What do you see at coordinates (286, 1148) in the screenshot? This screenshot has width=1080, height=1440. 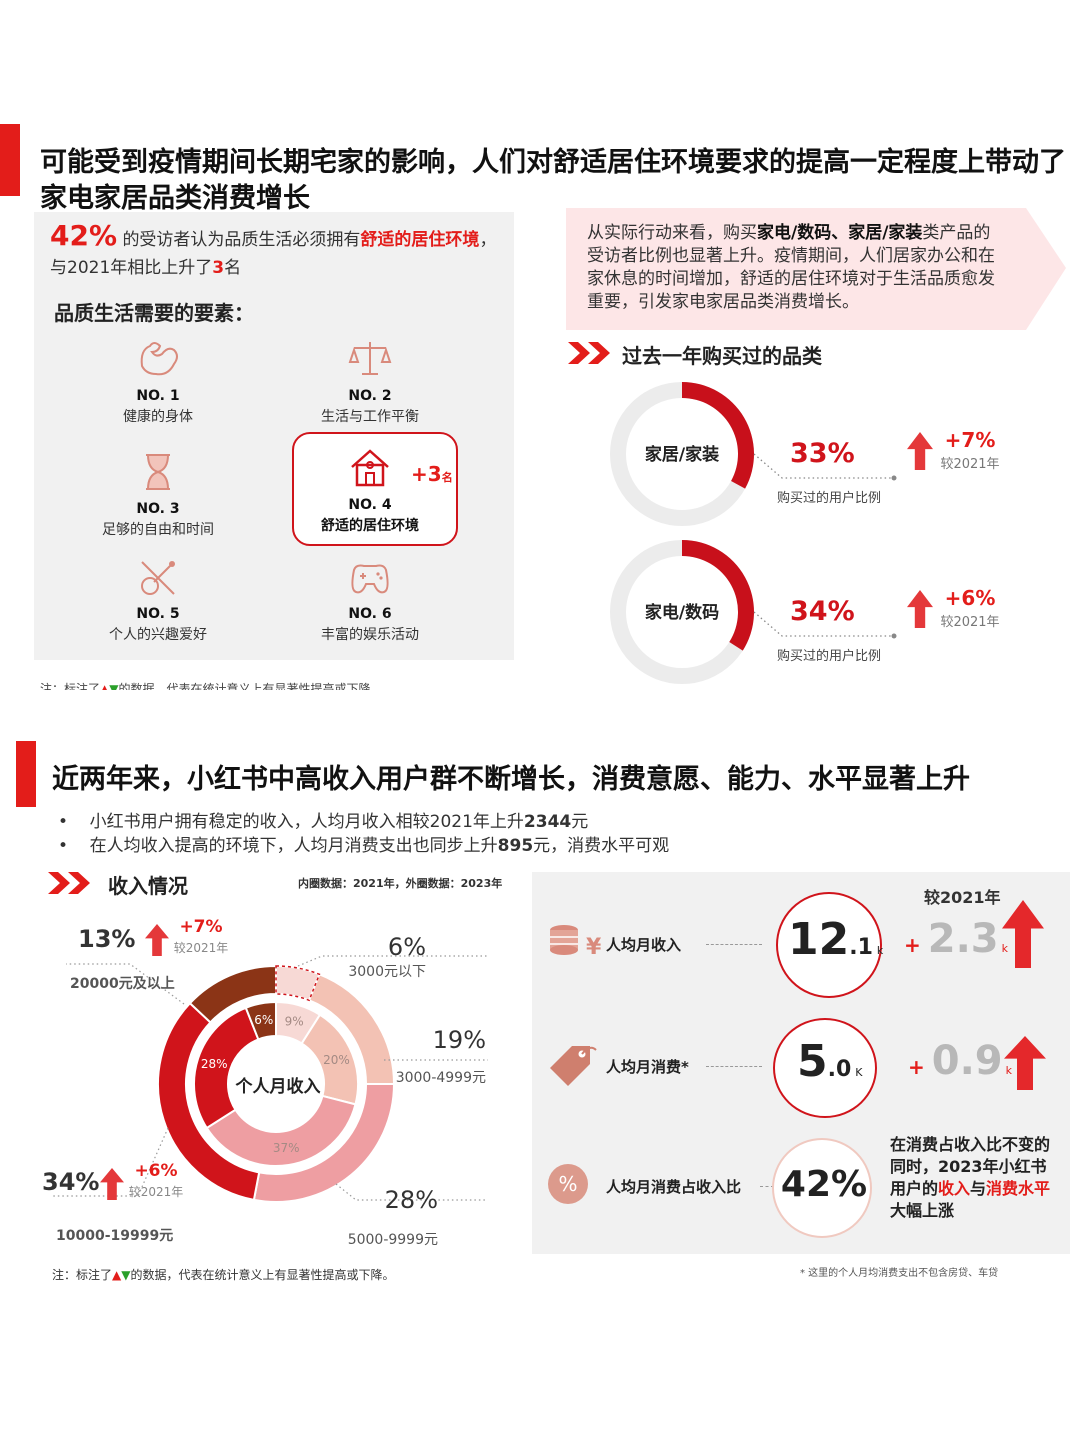 I see `inner-ring-label: 37%` at bounding box center [286, 1148].